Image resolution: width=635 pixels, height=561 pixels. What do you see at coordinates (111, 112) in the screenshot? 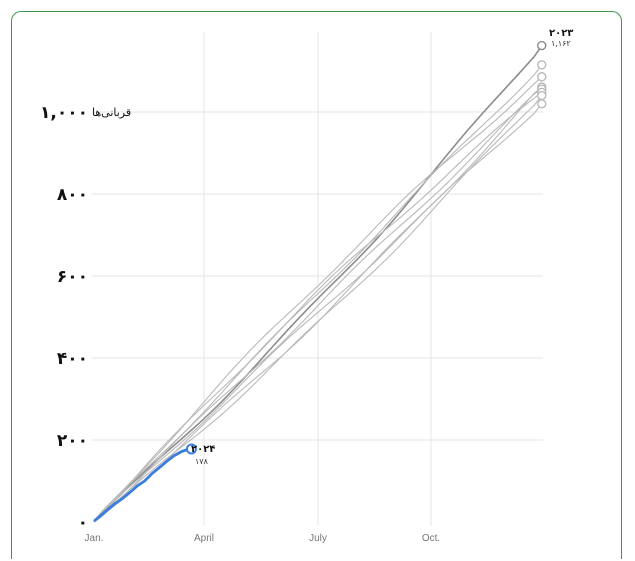
I see `y-unit-label: قربانی‌ها` at bounding box center [111, 112].